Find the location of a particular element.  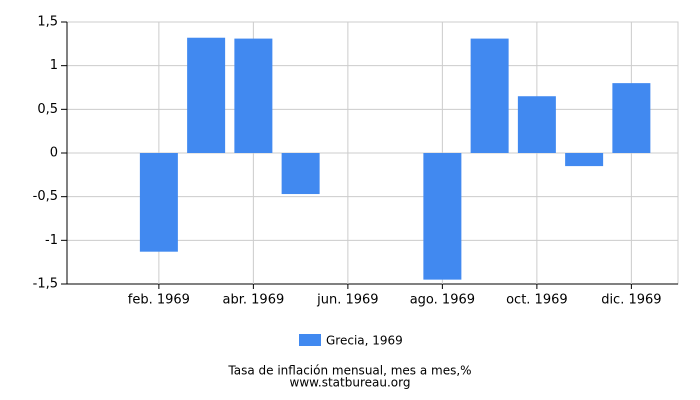

y-tick-label: -1,5 is located at coordinates (45, 284).